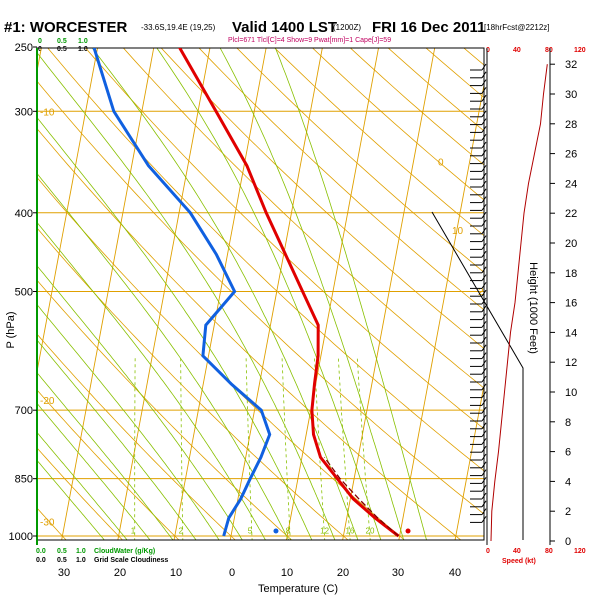 Image resolution: width=600 pixels, height=600 pixels. What do you see at coordinates (131, 560) in the screenshot?
I see `bottom-cloudiness-label: Grid Scale Cloudiness` at bounding box center [131, 560].